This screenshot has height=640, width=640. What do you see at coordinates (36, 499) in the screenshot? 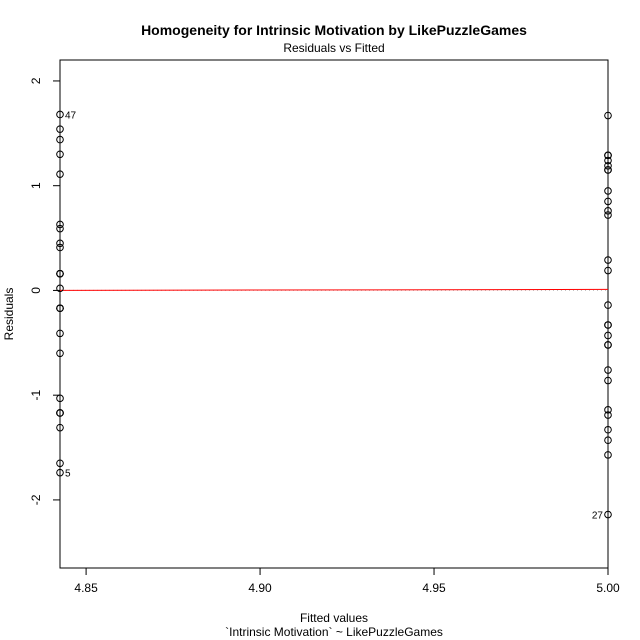
I see `y-tick-label: -2` at bounding box center [36, 499].